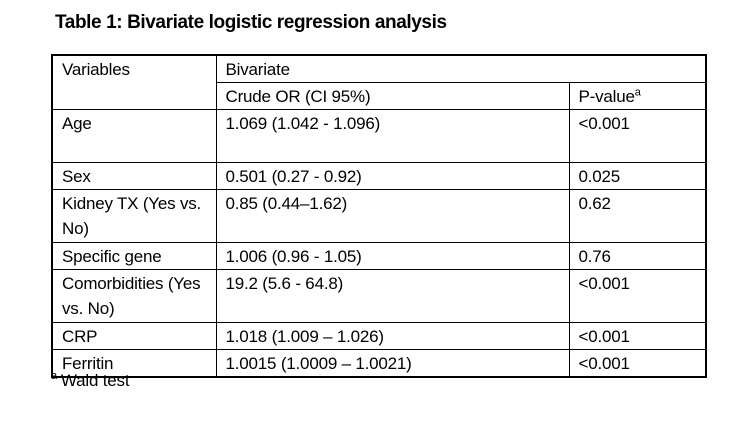 The height and width of the screenshot is (432, 753). What do you see at coordinates (95, 380) in the screenshot?
I see `footnote-text: Wald test` at bounding box center [95, 380].